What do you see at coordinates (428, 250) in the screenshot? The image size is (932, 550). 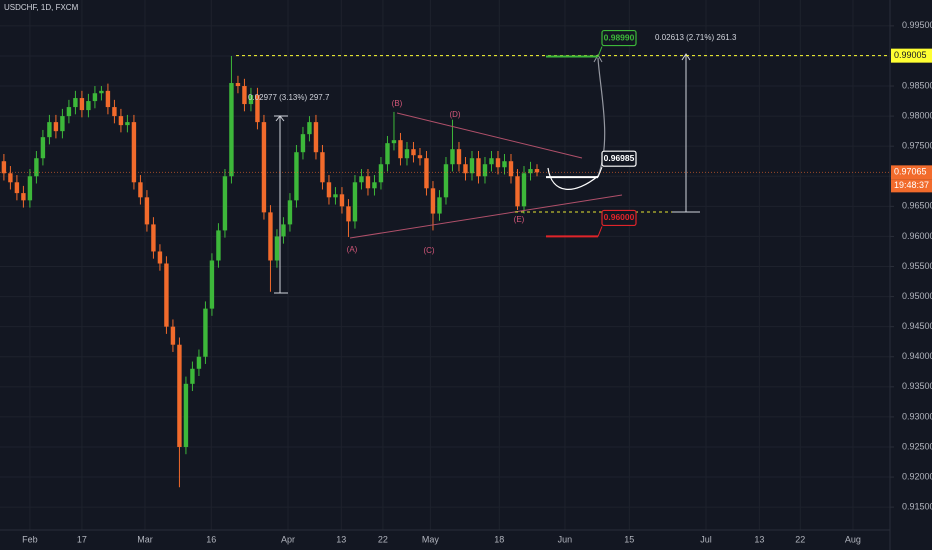 I see `wave-label: (C)` at bounding box center [428, 250].